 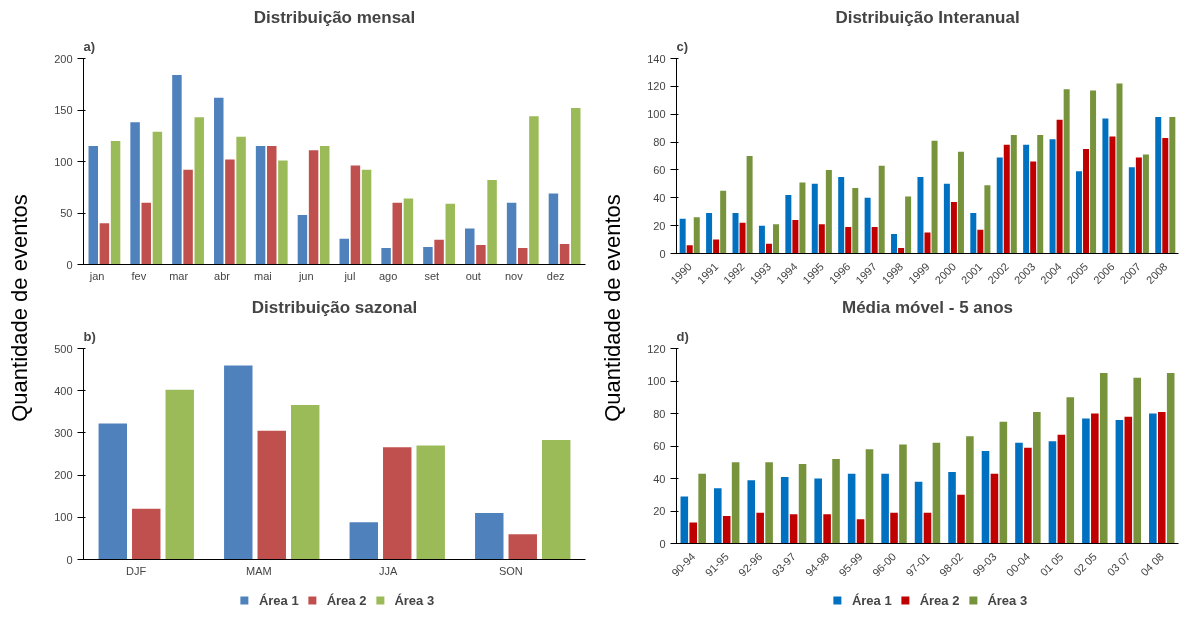 I want to click on x-tick-label: mai, so click(x=263, y=275).